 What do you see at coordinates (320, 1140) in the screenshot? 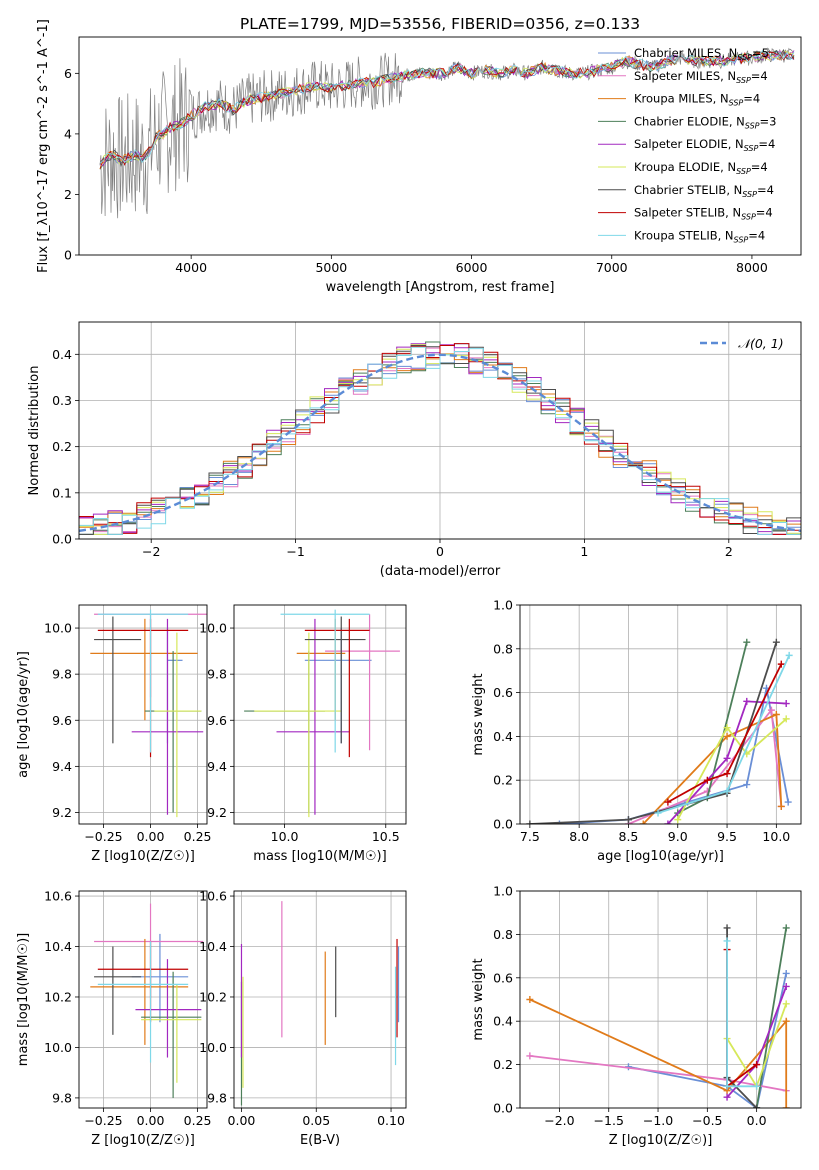
I see `x-axis-label: E(B-V)` at bounding box center [320, 1140].